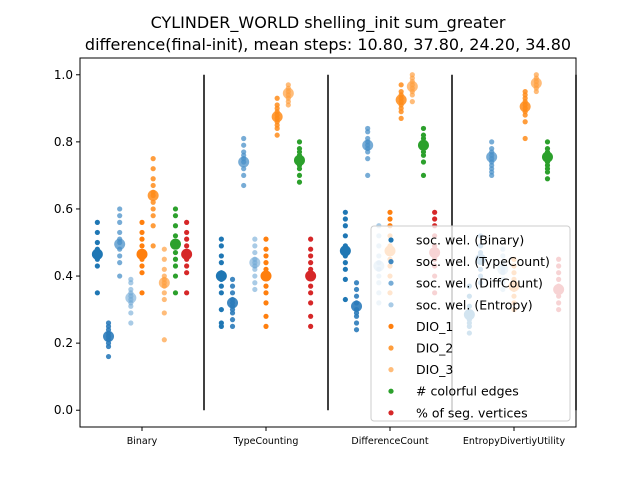  Describe the element at coordinates (142, 441) in the screenshot. I see `x-tick-label: Binary` at that location.